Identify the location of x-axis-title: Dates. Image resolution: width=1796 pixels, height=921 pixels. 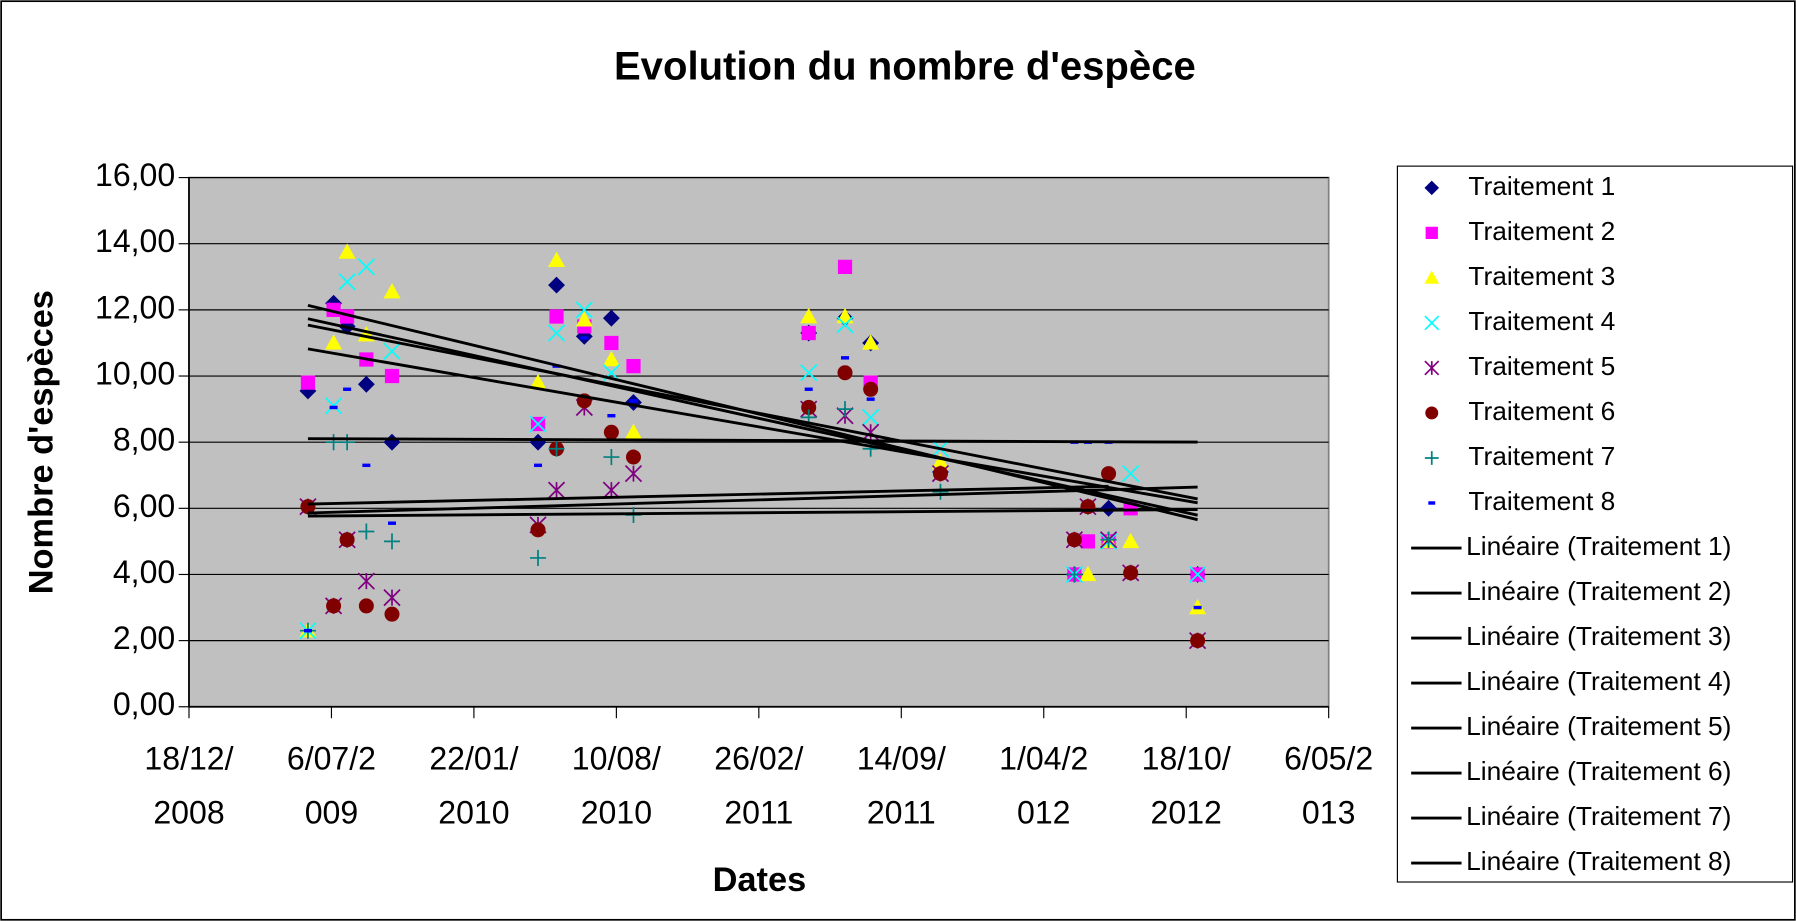
(760, 880).